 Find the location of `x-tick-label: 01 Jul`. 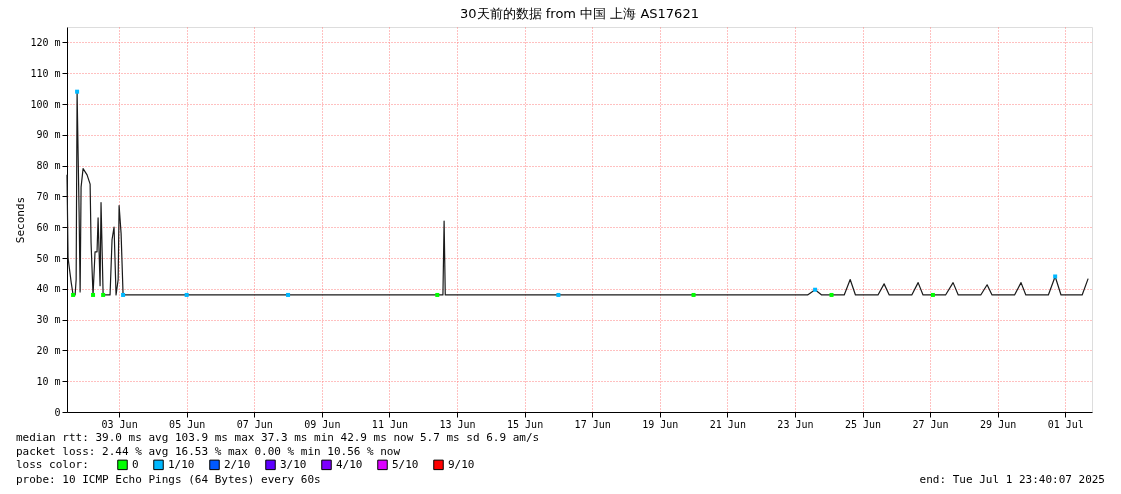

x-tick-label: 01 Jul is located at coordinates (1065, 424).